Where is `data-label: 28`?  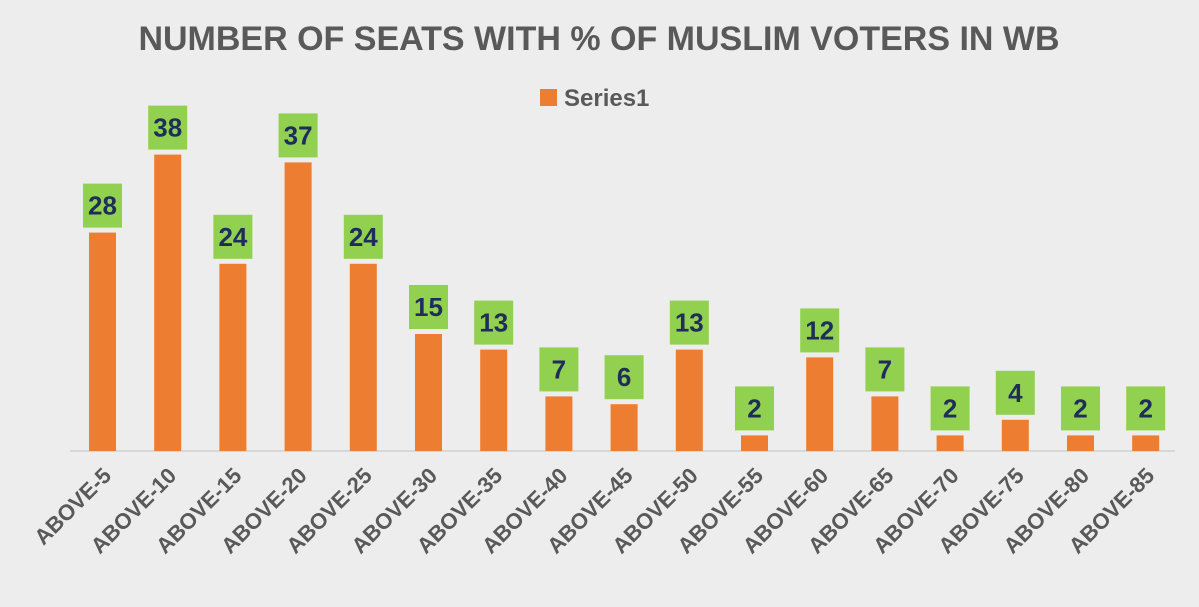
data-label: 28 is located at coordinates (102, 206).